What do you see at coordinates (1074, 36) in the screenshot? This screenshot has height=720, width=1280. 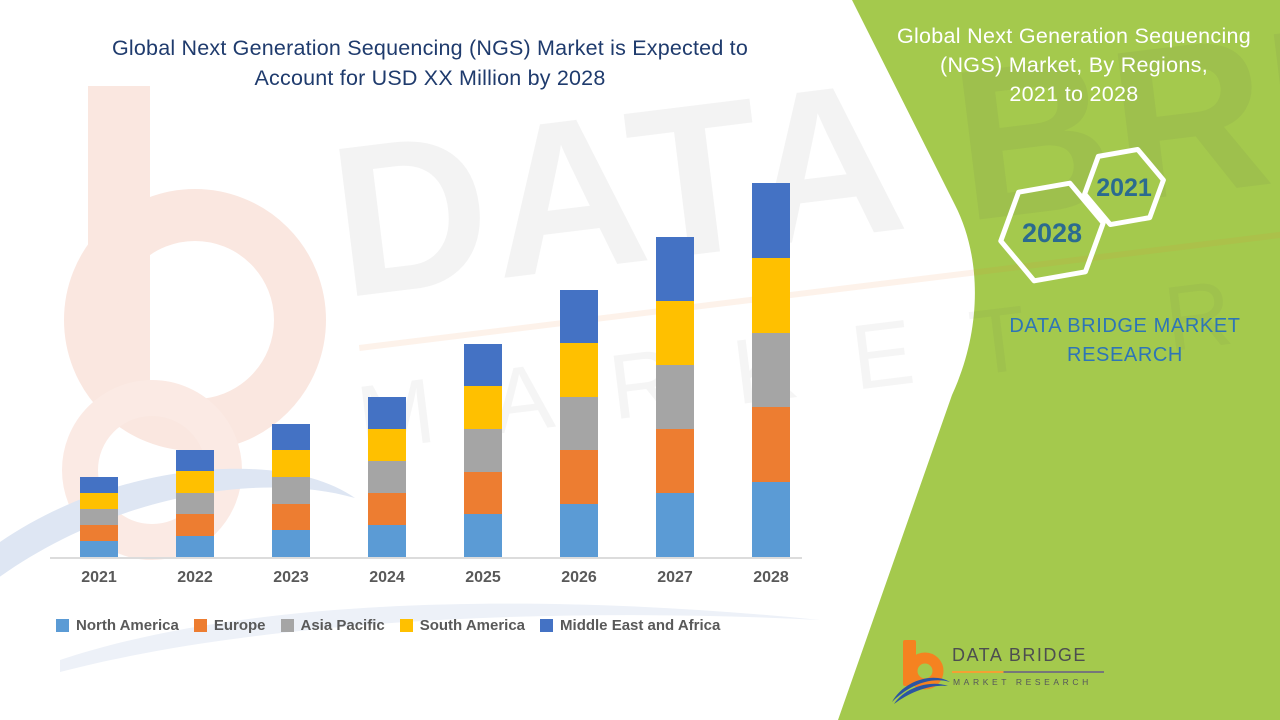 I see `side-panel-title-line1: Global Next Generation Sequencing` at bounding box center [1074, 36].